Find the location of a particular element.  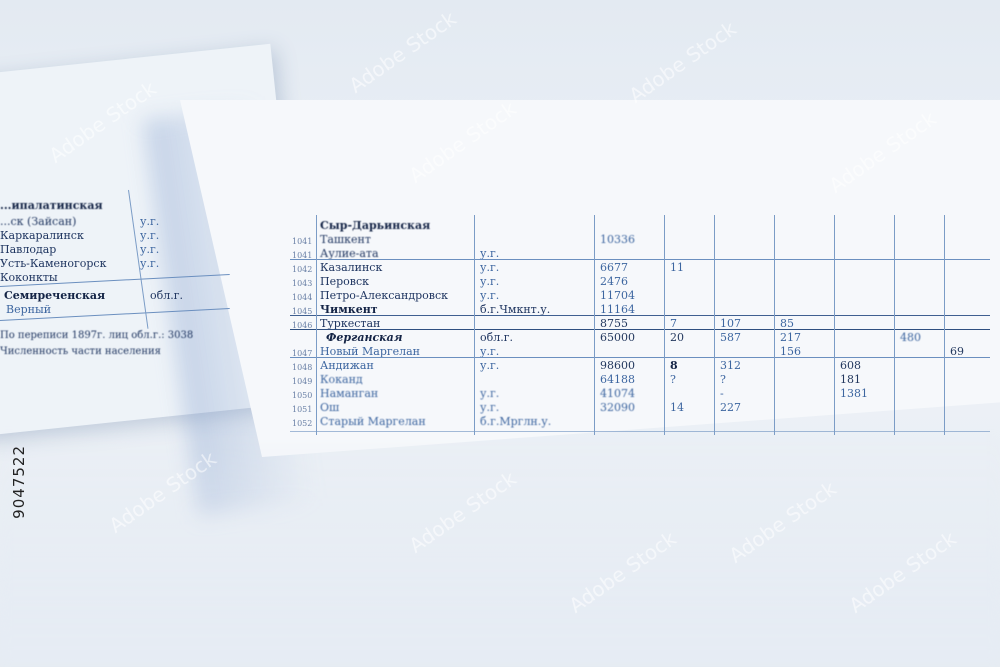

cell: 11 is located at coordinates (677, 267).